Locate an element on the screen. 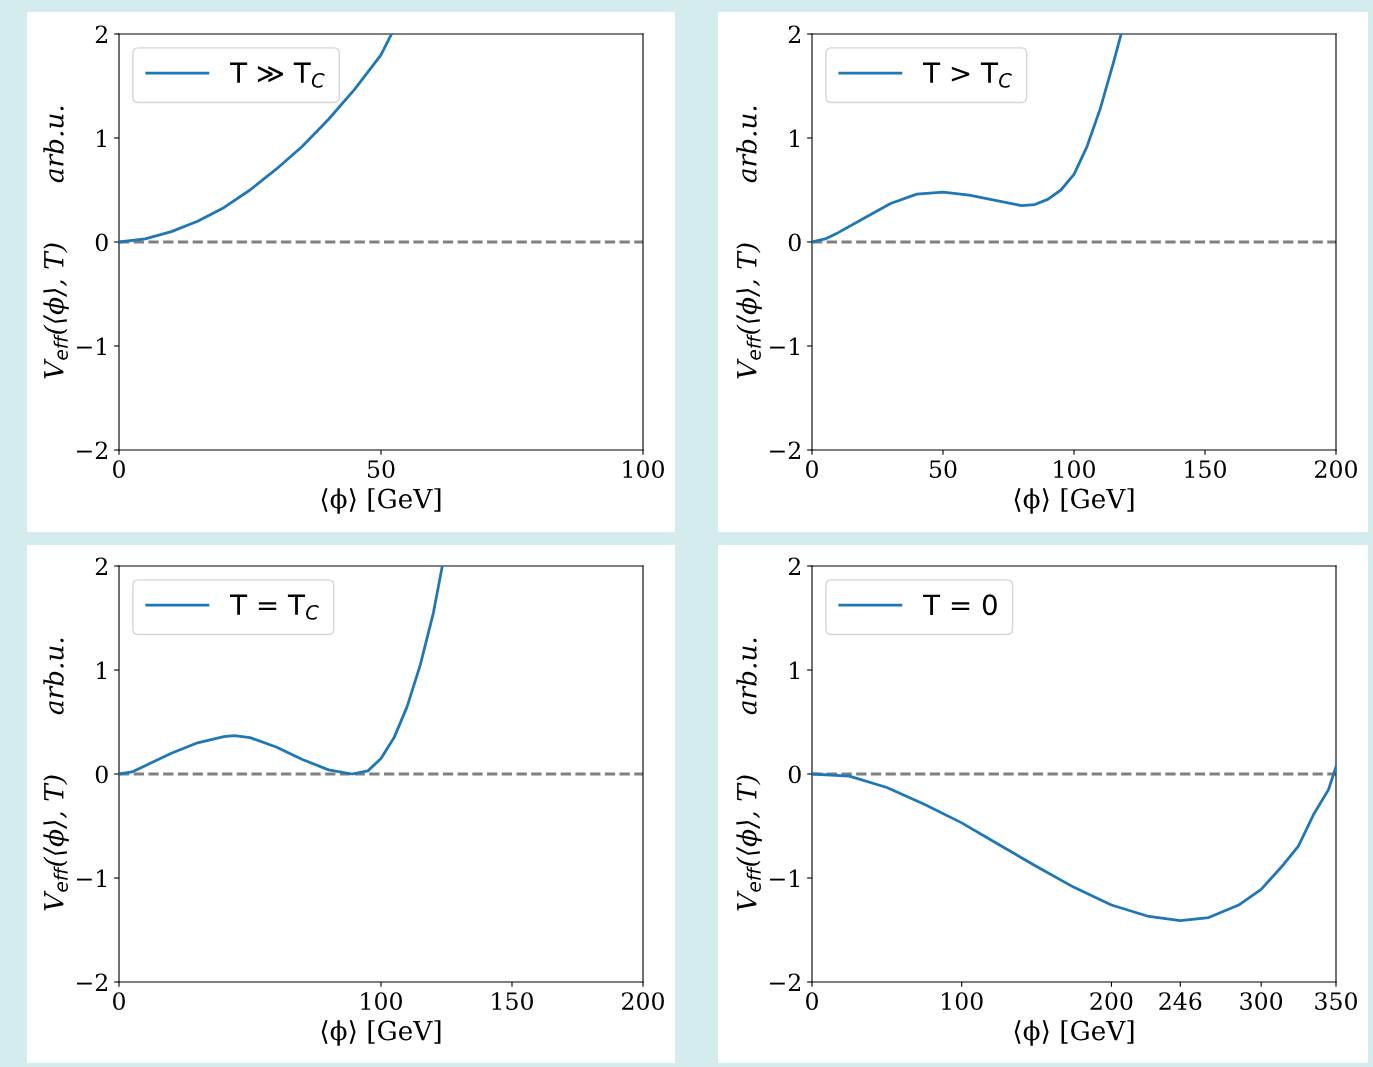 This screenshot has width=1373, height=1067. legend-label: T > T$_{C}$ is located at coordinates (967, 75).